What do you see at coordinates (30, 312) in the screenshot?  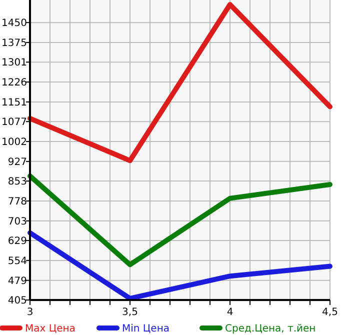 I see `x-tick-label: 3` at bounding box center [30, 312].